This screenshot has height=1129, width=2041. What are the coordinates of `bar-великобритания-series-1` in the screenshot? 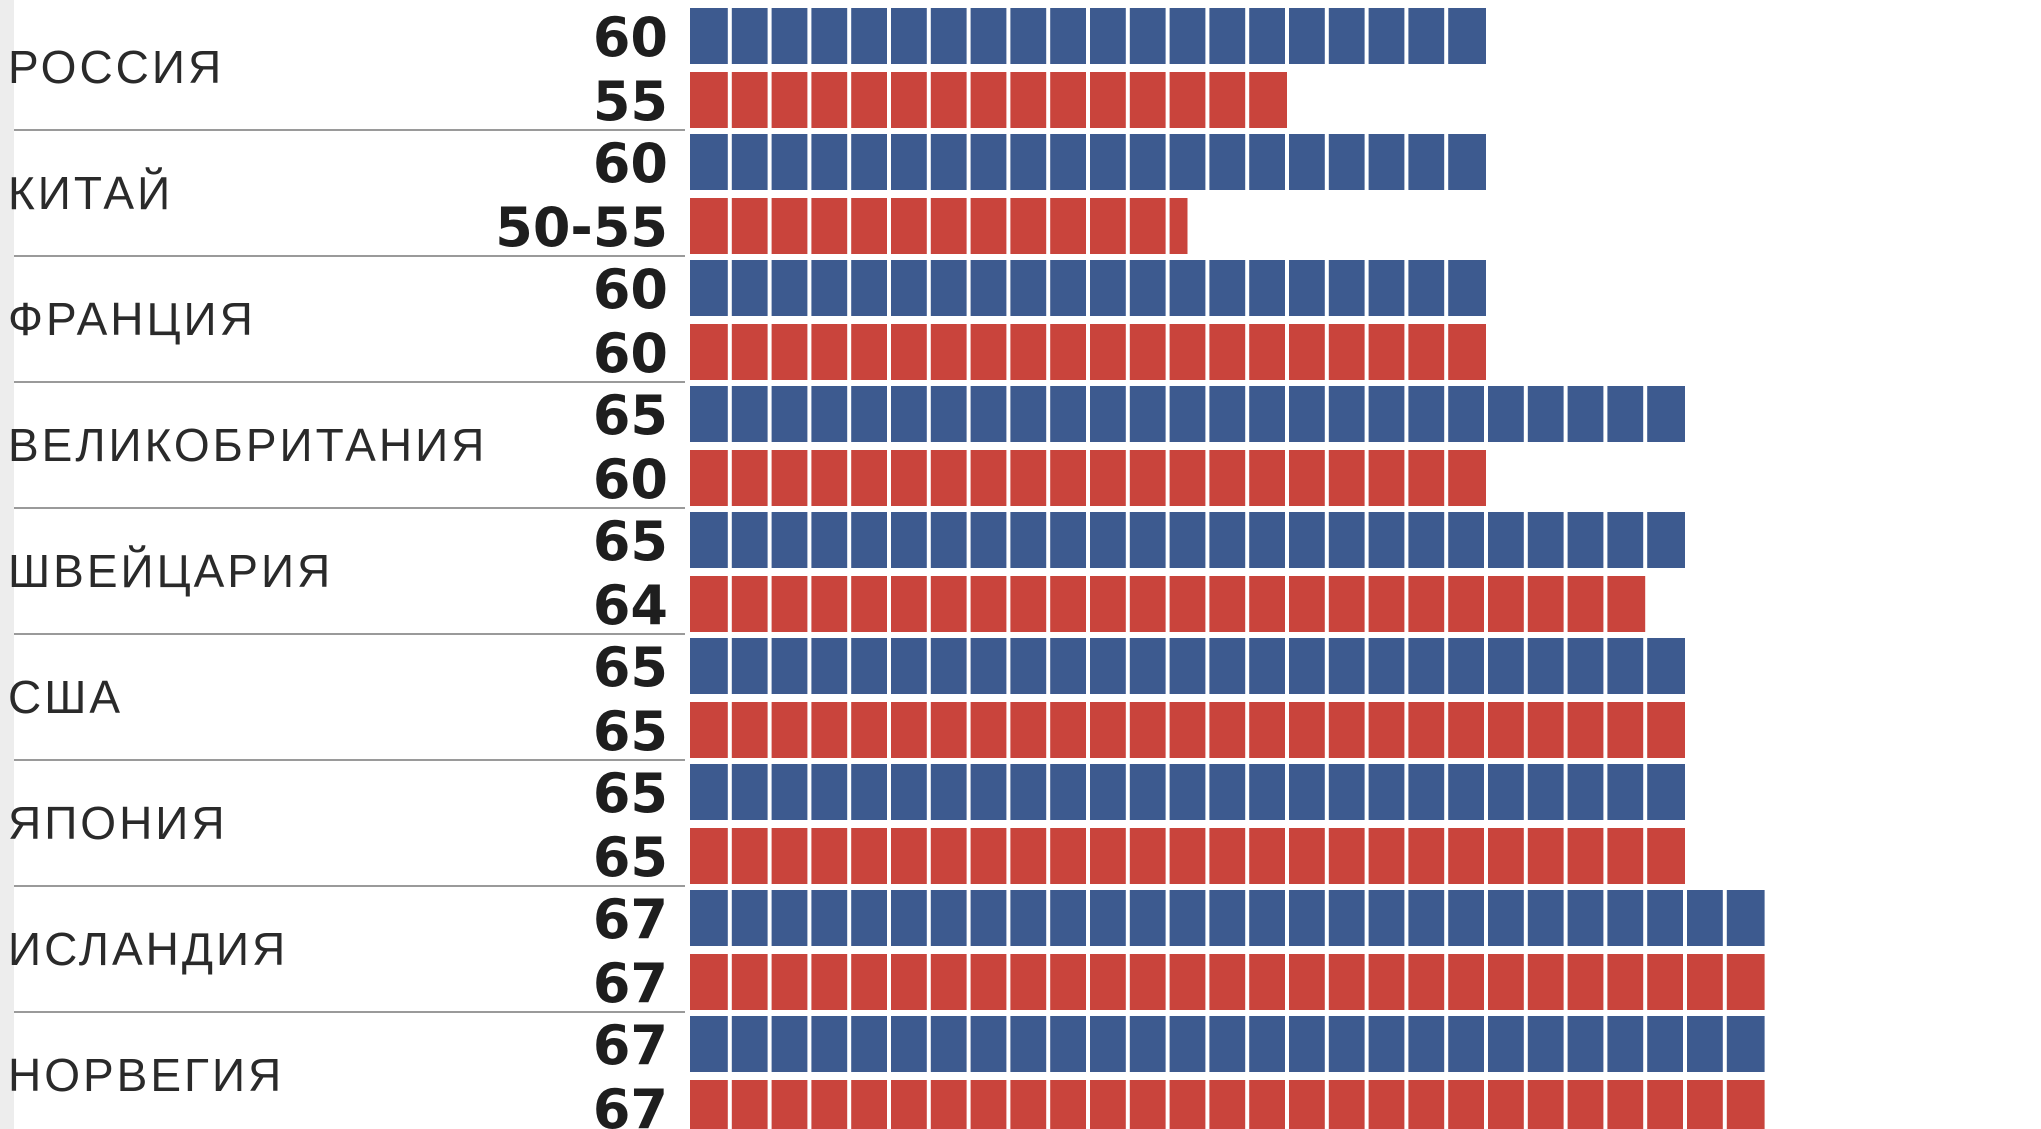 It's located at (1187, 414).